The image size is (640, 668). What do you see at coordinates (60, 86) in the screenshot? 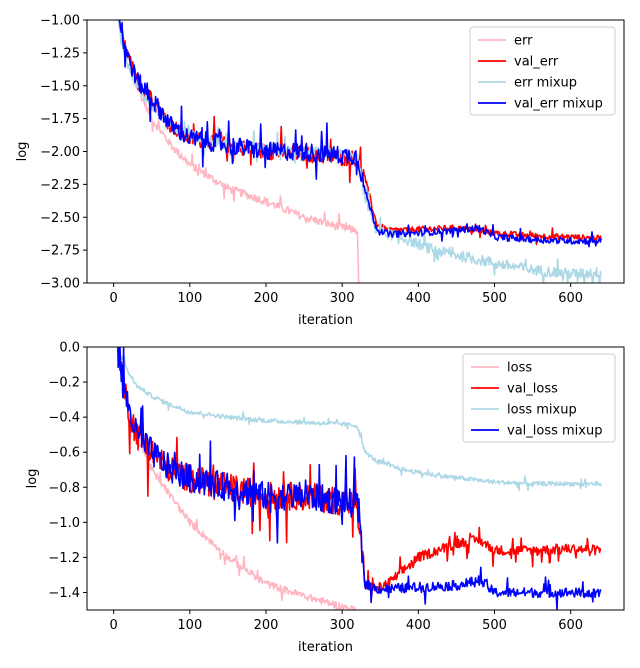
I see `y-tick-label: −1.50` at bounding box center [60, 86].